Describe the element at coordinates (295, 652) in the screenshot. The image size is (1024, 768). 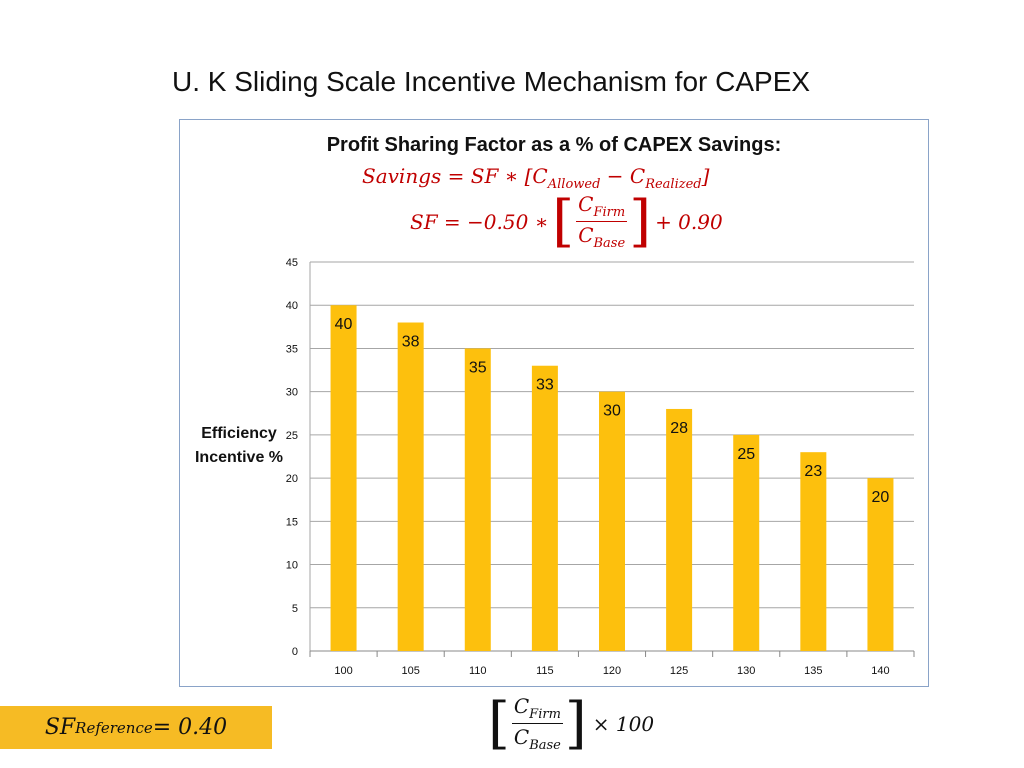
I see `y-tick-label: 0` at that location.